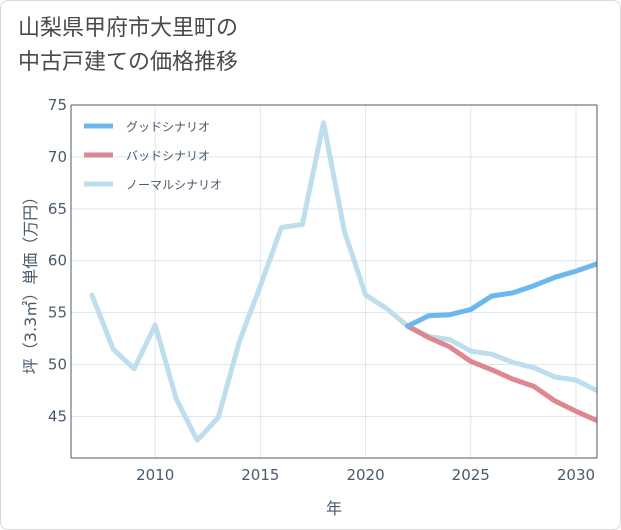 The width and height of the screenshot is (621, 530). Describe the element at coordinates (57, 157) in the screenshot. I see `y-tick-label-70: 70` at that location.